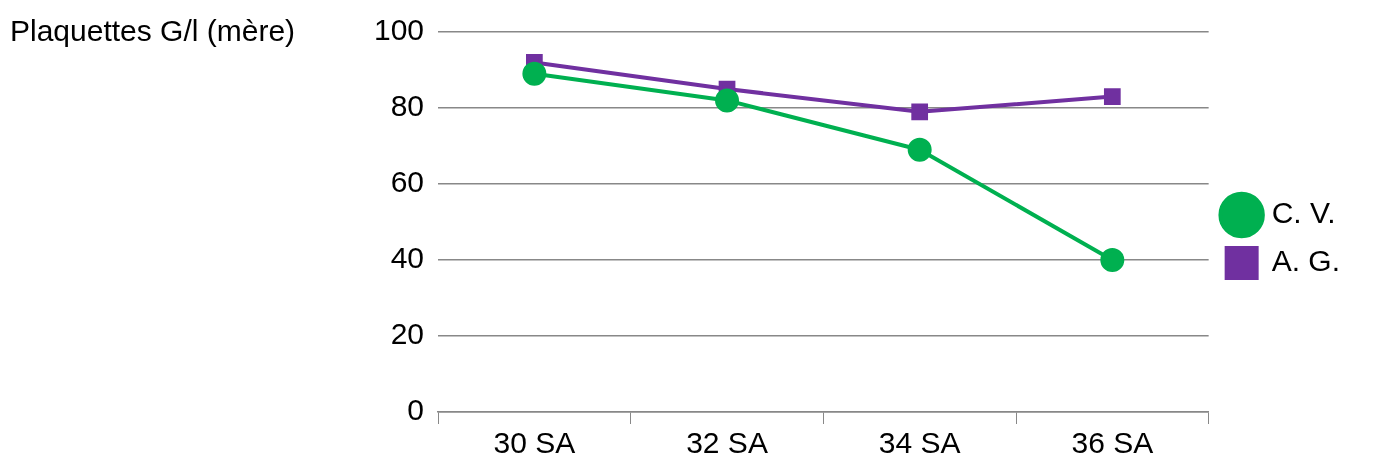 Image resolution: width=1373 pixels, height=468 pixels. I want to click on legend-label: A. G., so click(1306, 261).